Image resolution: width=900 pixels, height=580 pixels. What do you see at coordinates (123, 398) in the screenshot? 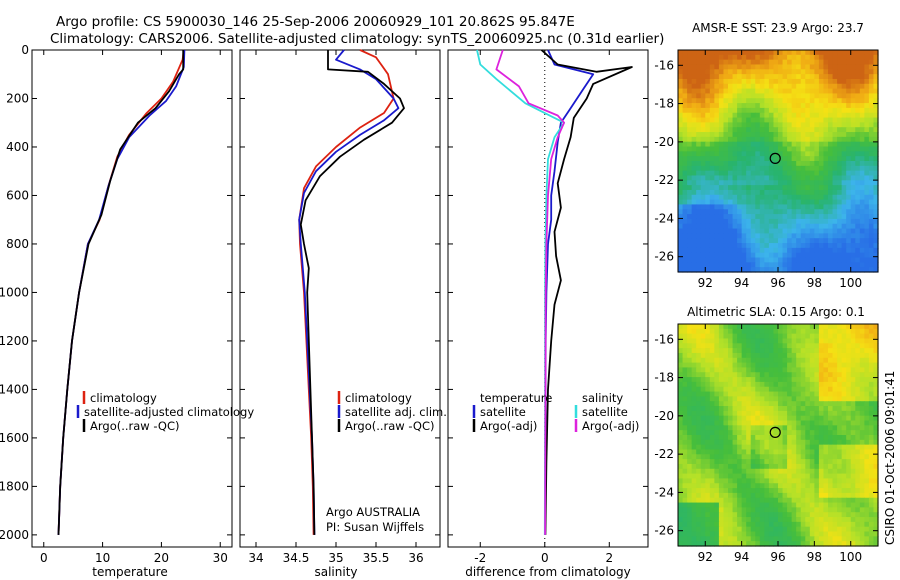
I see `legend-label-climatology: climatology` at bounding box center [123, 398].